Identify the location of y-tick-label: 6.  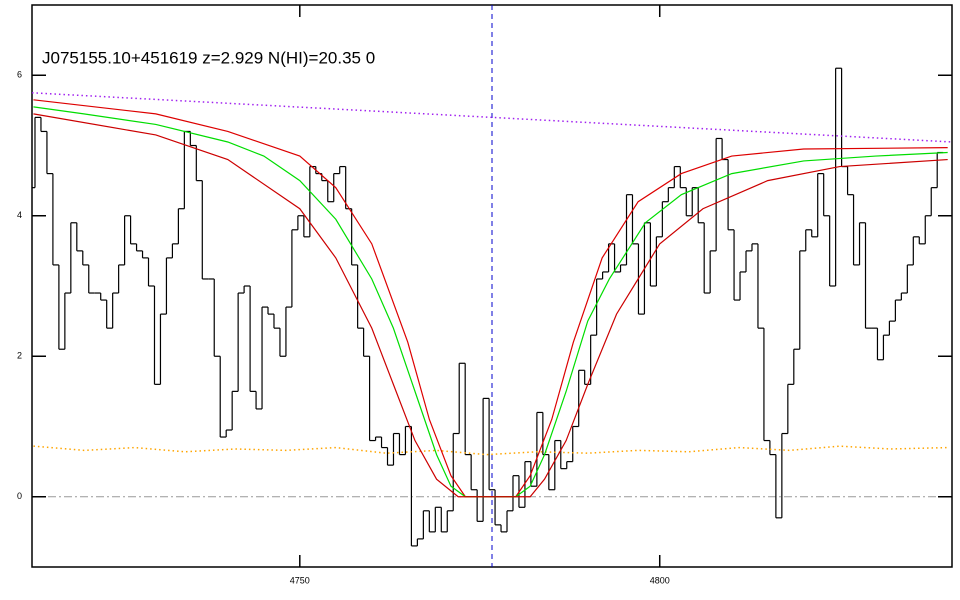
(19, 75).